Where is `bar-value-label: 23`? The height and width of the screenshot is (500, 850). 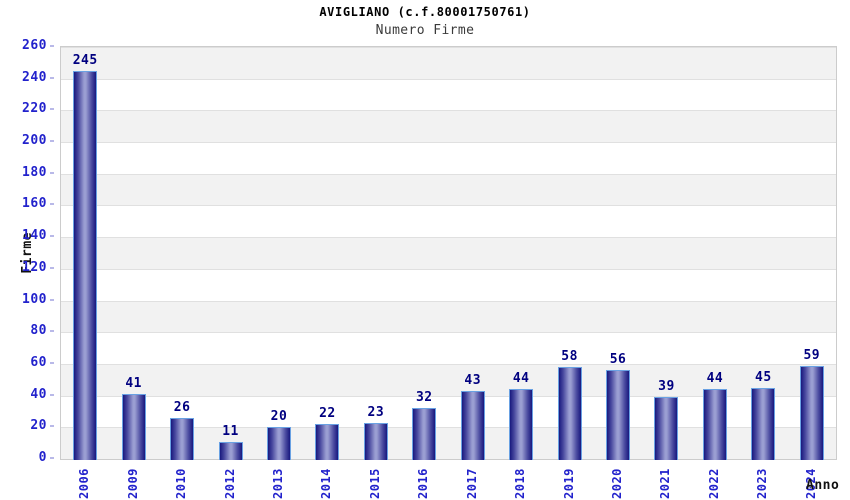 bar-value-label: 23 is located at coordinates (376, 412).